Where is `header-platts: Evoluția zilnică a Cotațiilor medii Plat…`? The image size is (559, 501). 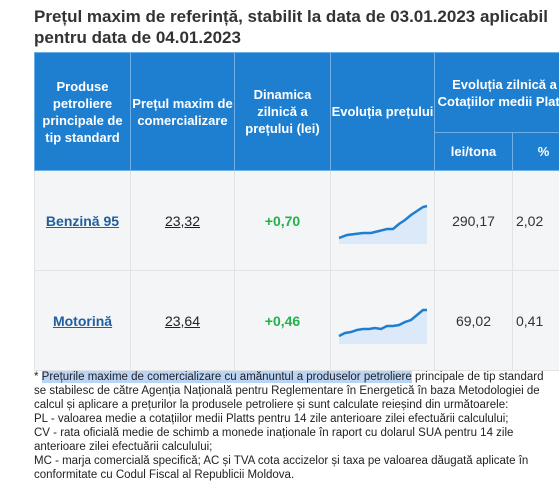
header-platts: Evoluția zilnică a Cotațiilor medii Plat… is located at coordinates (496, 92).